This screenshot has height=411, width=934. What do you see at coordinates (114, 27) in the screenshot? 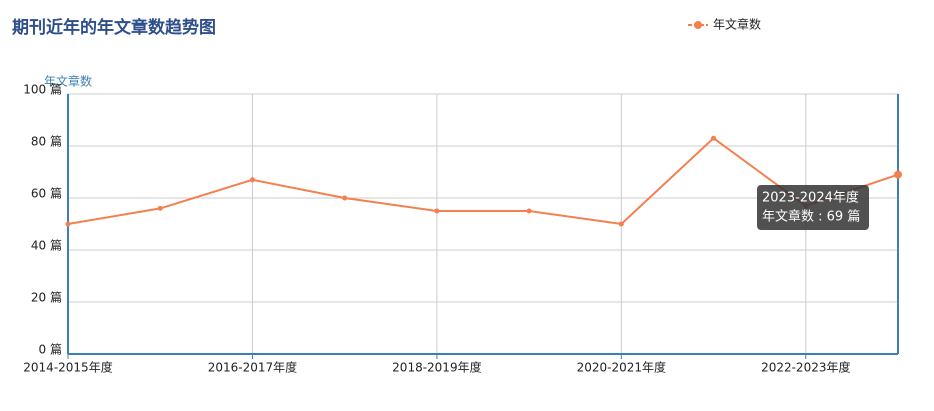
I see `chart-title: 期刊近年的年文章数趋势图` at bounding box center [114, 27].